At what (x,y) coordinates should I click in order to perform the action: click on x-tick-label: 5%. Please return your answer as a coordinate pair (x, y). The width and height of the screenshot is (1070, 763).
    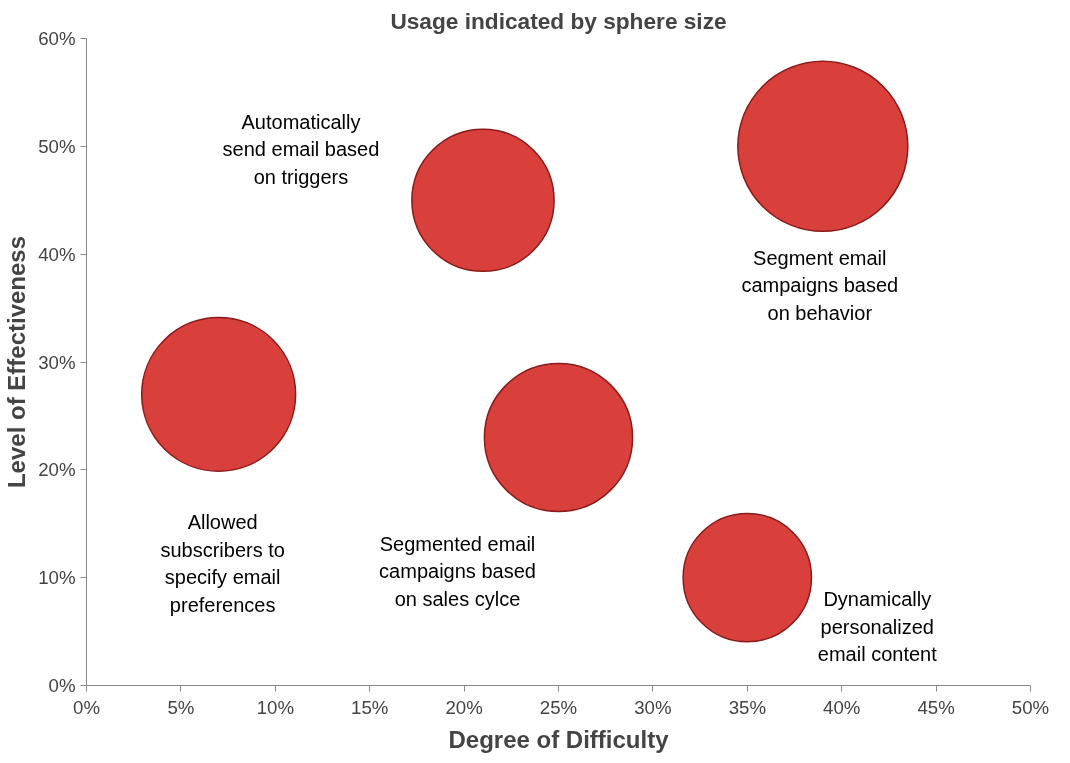
    Looking at the image, I should click on (181, 707).